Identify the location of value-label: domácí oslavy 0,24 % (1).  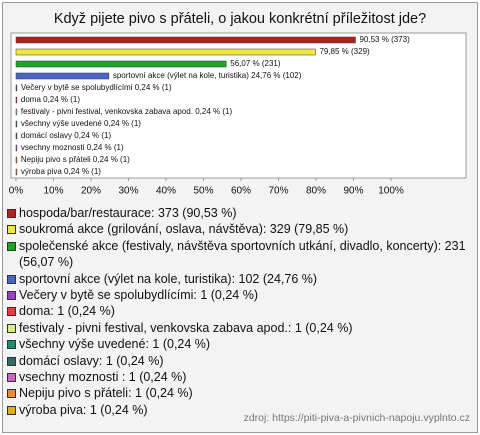
(66, 135).